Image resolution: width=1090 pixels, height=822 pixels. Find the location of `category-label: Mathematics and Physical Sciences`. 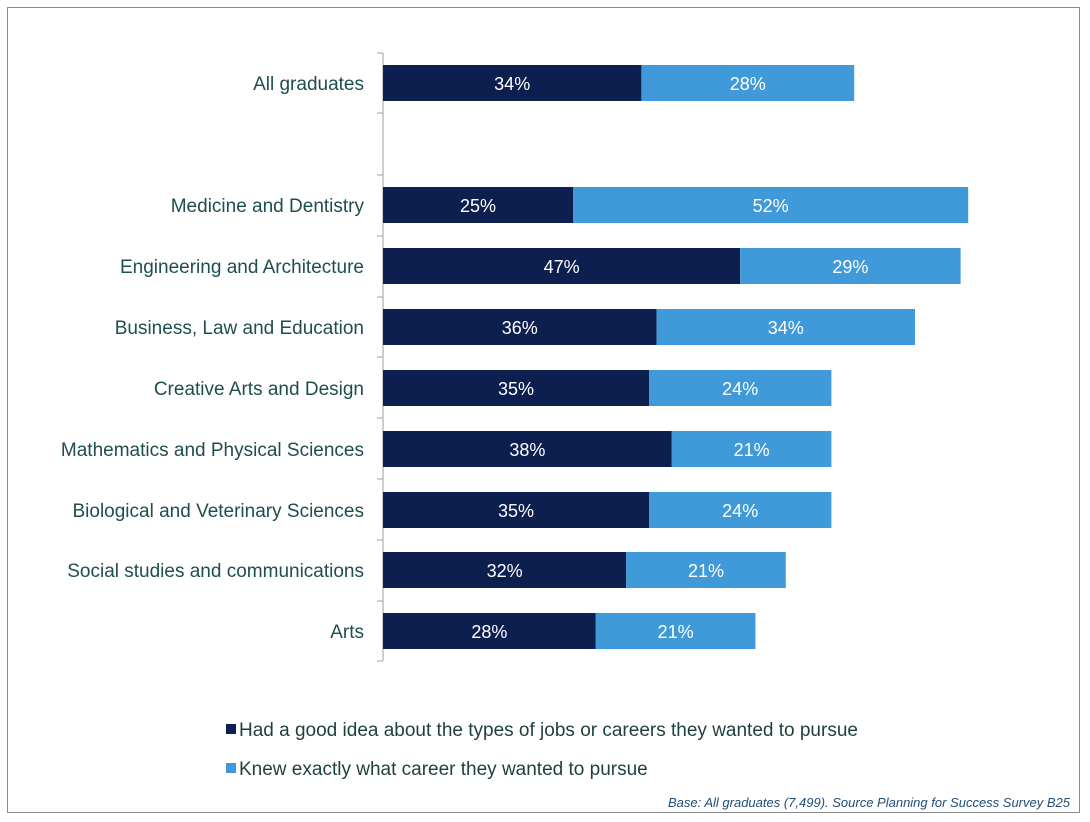

category-label: Mathematics and Physical Sciences is located at coordinates (212, 450).